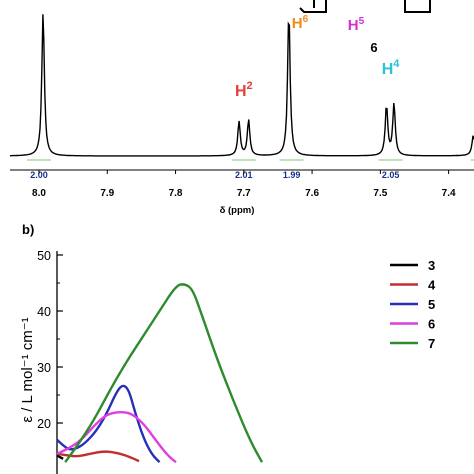  What do you see at coordinates (50, 340) in the screenshot?
I see `y-axis-ticks: 20 30 40 50` at bounding box center [50, 340].